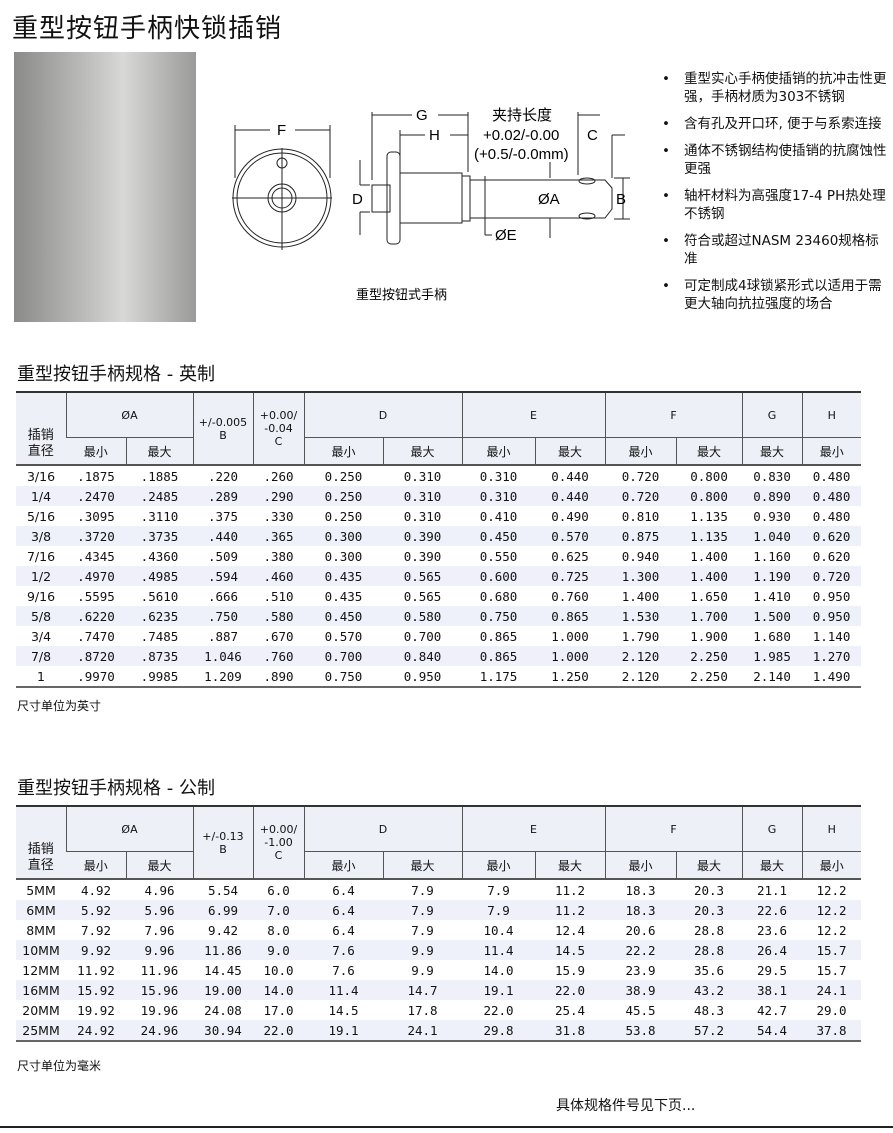 This screenshot has width=893, height=1133. What do you see at coordinates (423, 616) in the screenshot?
I see `table-cell: 0.580` at bounding box center [423, 616].